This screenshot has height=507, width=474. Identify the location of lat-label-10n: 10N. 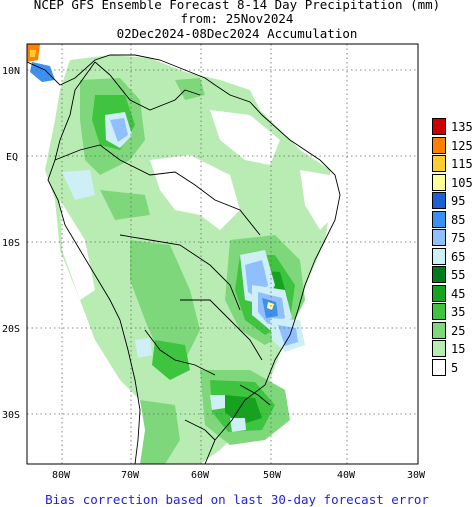
(11, 71).